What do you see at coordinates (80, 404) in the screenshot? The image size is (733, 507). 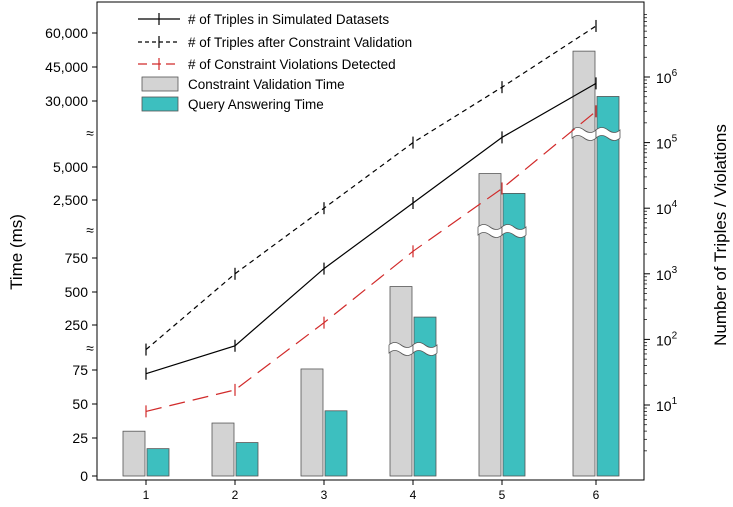 I see `left-tick-label: 50` at bounding box center [80, 404].